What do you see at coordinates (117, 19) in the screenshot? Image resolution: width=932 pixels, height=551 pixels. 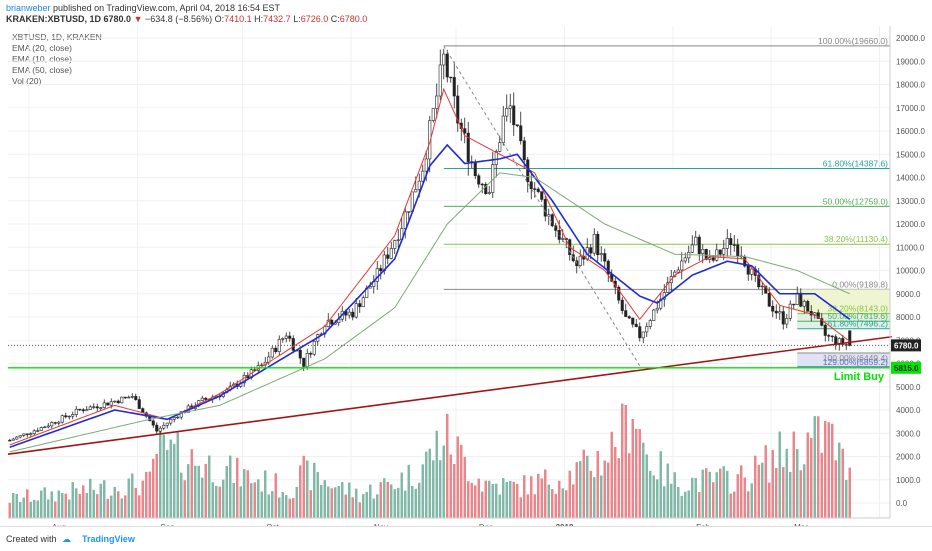 I see `last-price: 6780.0` at bounding box center [117, 19].